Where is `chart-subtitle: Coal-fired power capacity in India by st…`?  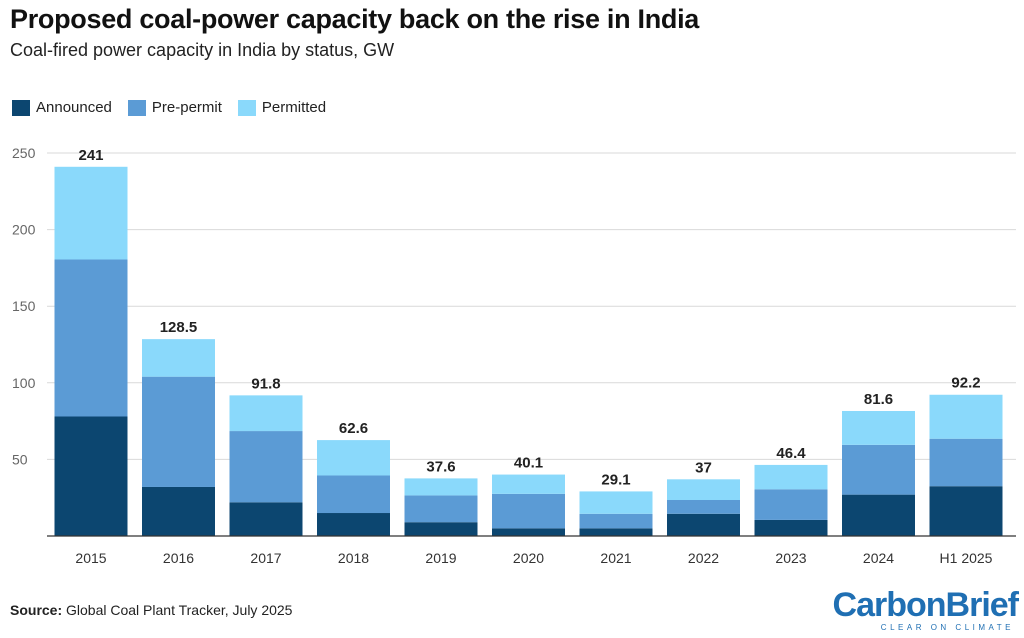
chart-subtitle: Coal-fired power capacity in India by st… is located at coordinates (202, 50).